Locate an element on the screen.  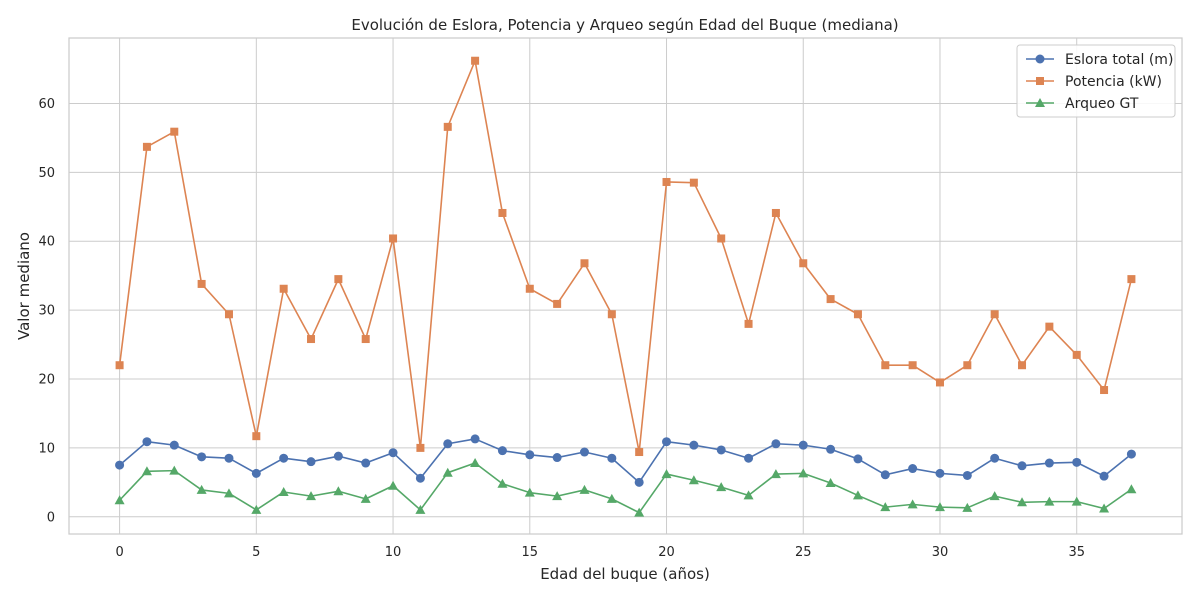
legend-box is located at coordinates (1096, 81).